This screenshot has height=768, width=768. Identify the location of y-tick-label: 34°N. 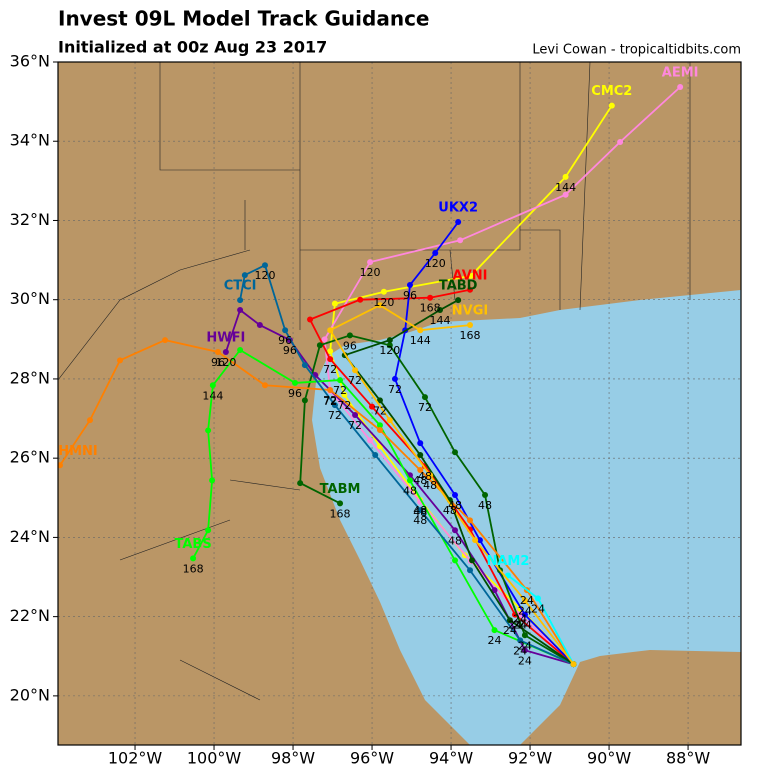
(30, 140).